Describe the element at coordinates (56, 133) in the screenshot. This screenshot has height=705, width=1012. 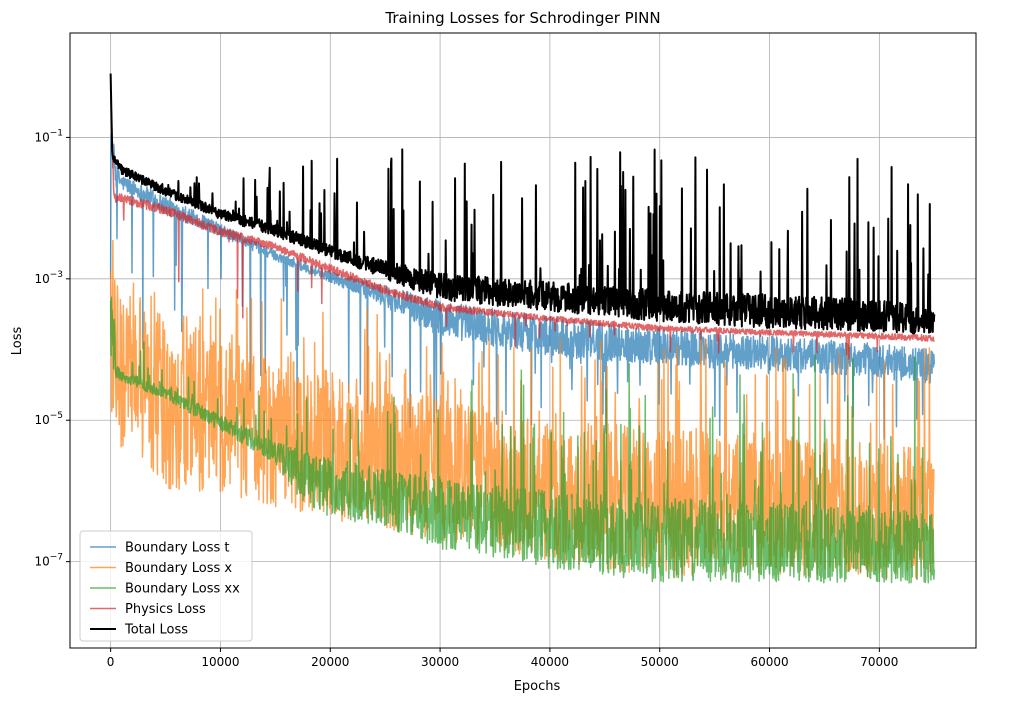
I see `y-tick-exponent: −1` at that location.